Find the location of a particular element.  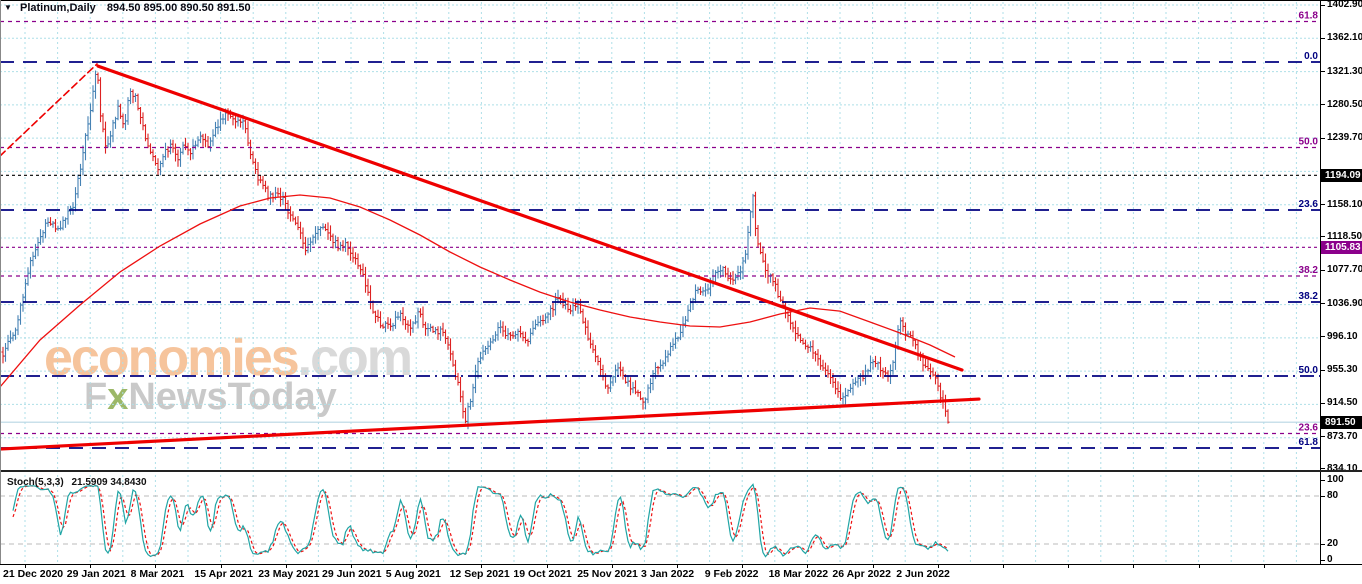

time-axis-label: 12 Sep 2021 is located at coordinates (479, 574).